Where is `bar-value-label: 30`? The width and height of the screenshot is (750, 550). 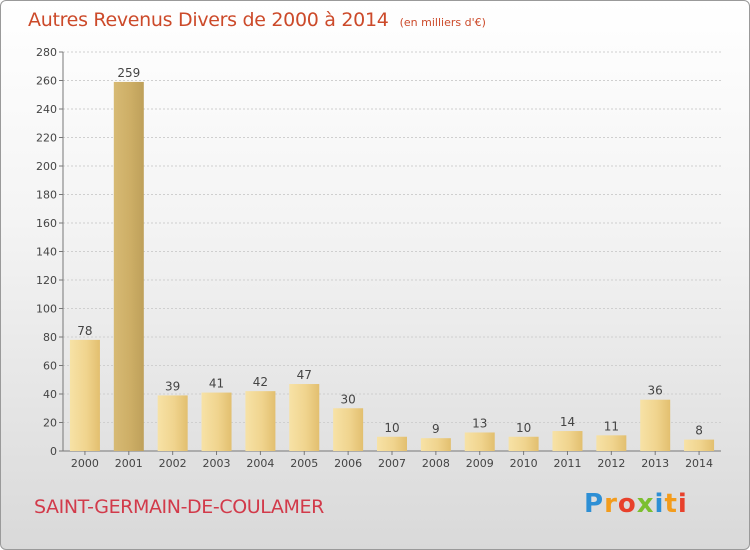
bar-value-label: 30 is located at coordinates (347, 399).